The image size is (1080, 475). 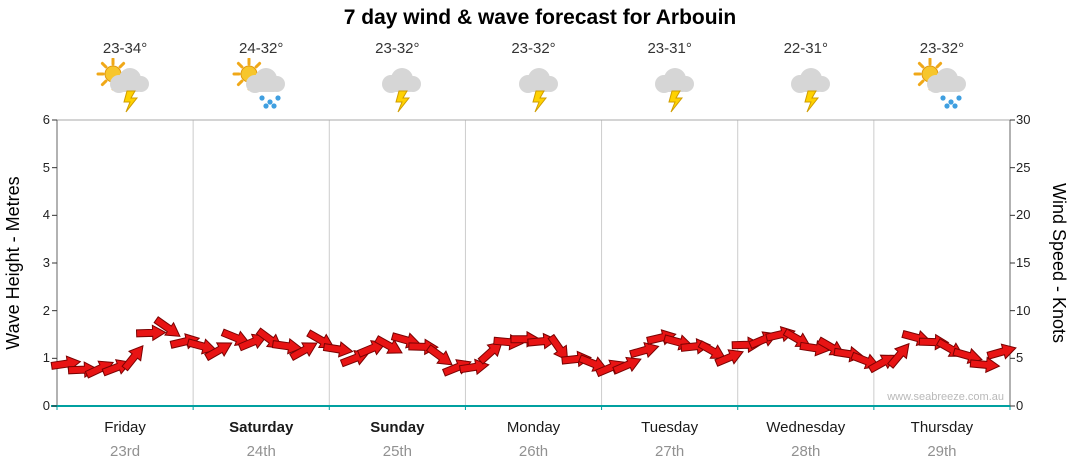 I want to click on day-date: 23rd, so click(x=125, y=451).